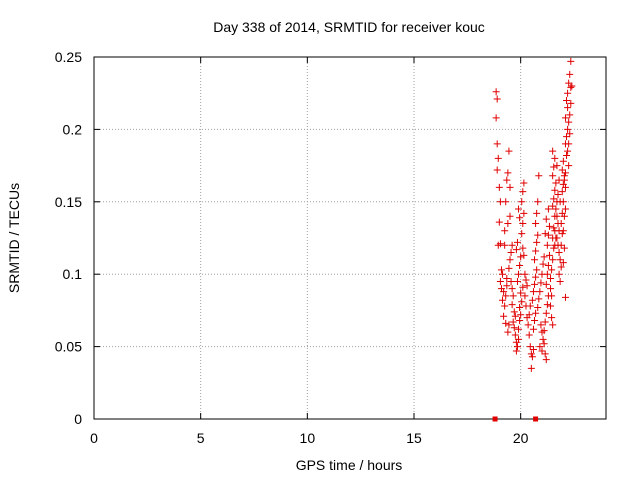  Describe the element at coordinates (414, 438) in the screenshot. I see `x-tick-label: 15` at that location.